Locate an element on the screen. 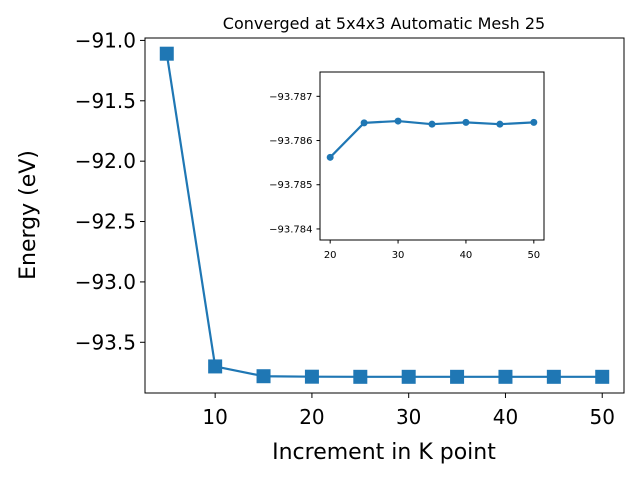 This screenshot has width=640, height=480. inset-series is located at coordinates (432, 139).